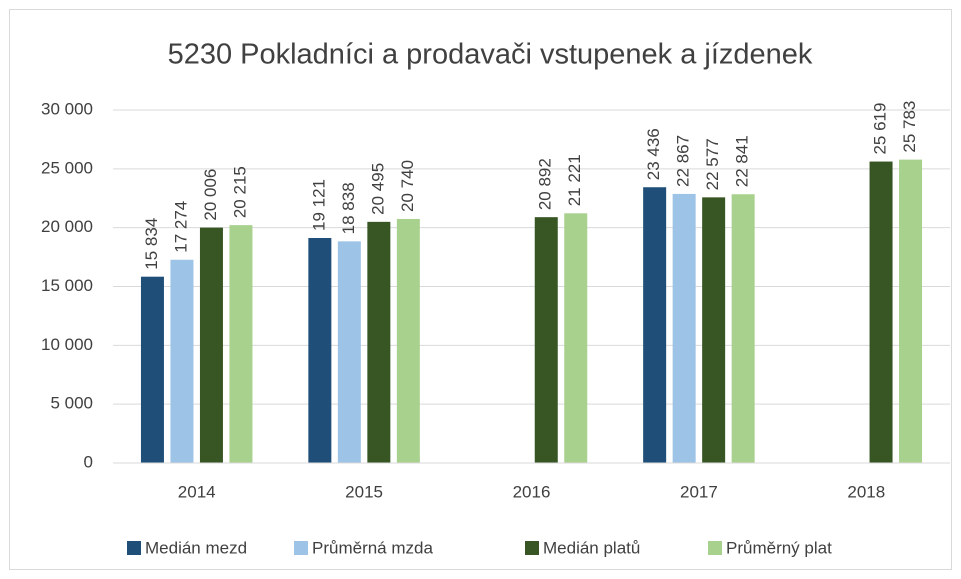 The width and height of the screenshot is (961, 579). What do you see at coordinates (239, 192) in the screenshot?
I see `value-label: 20 215` at bounding box center [239, 192].